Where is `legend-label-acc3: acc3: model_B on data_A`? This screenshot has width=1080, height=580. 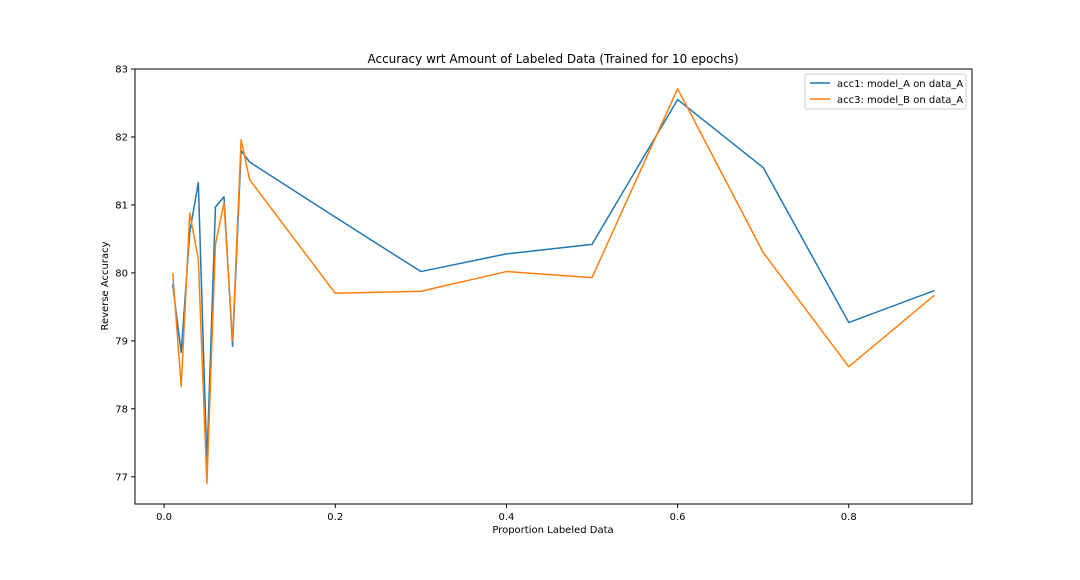
legend-label-acc3: acc3: model_B on data_A is located at coordinates (900, 100).